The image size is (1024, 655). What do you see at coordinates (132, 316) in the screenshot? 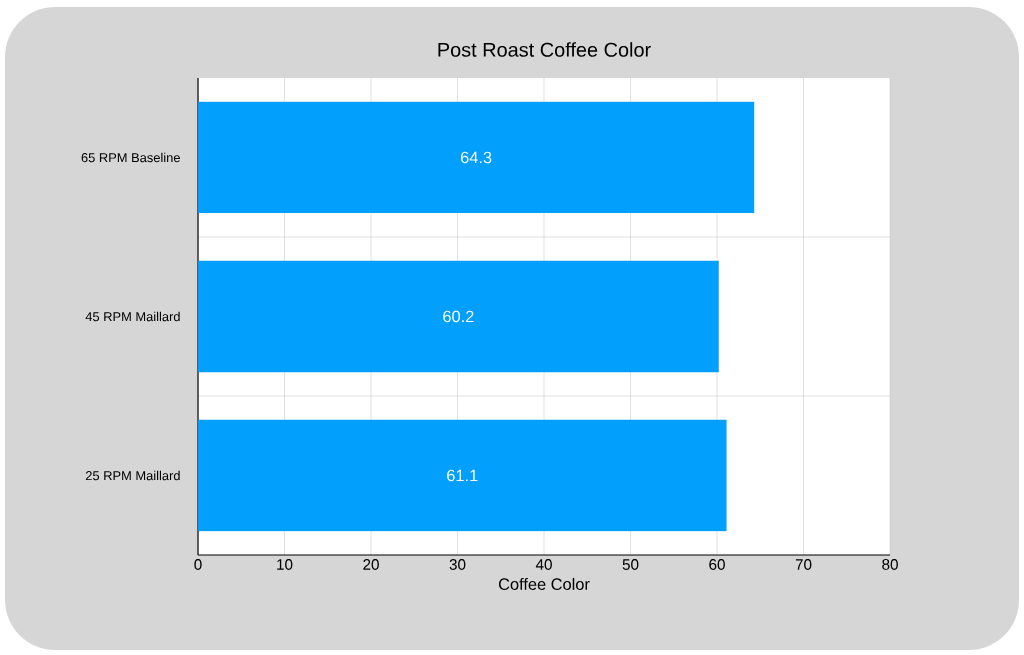
I see `y-tick-label: 45 RPM Maillard` at bounding box center [132, 316].